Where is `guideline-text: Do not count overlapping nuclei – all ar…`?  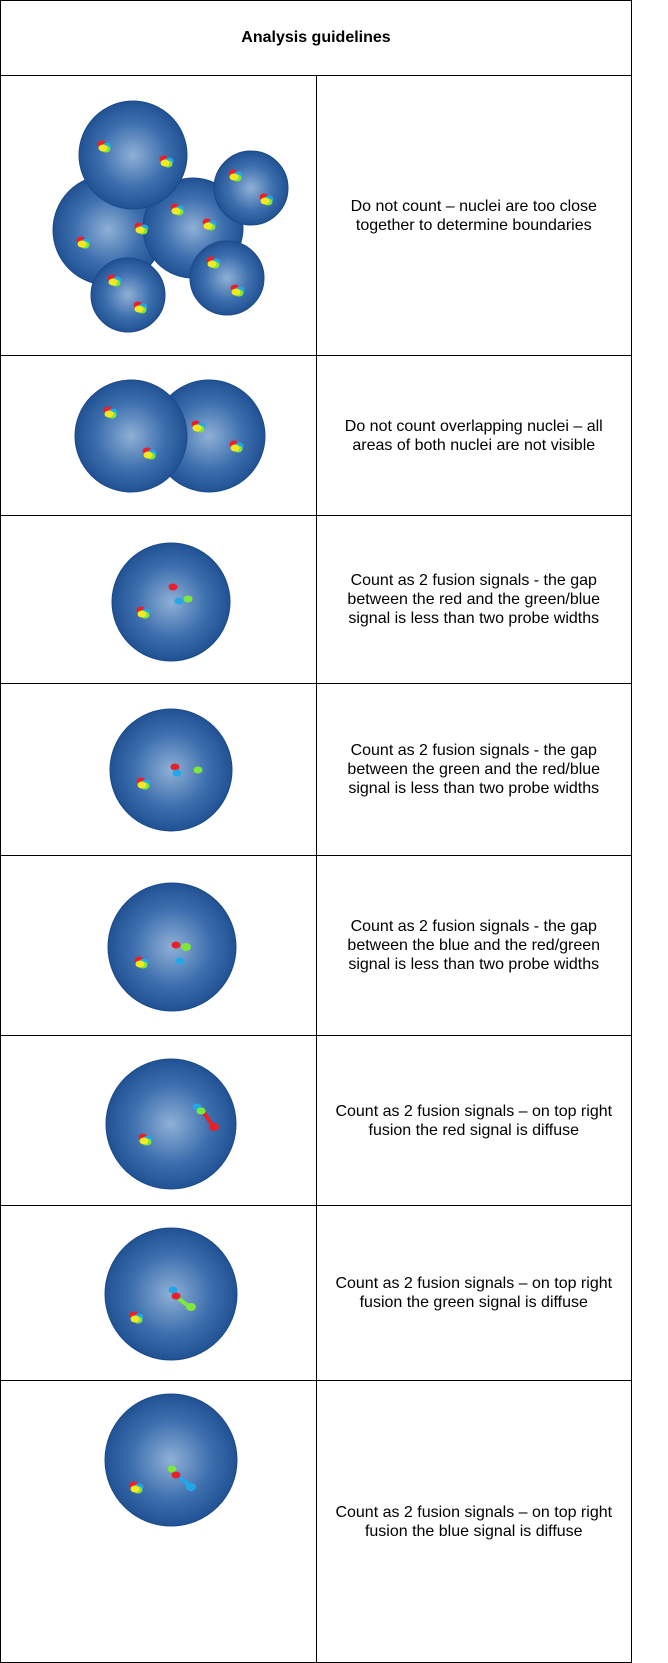
guideline-text: Do not count overlapping nuclei – all ar… is located at coordinates (473, 435).